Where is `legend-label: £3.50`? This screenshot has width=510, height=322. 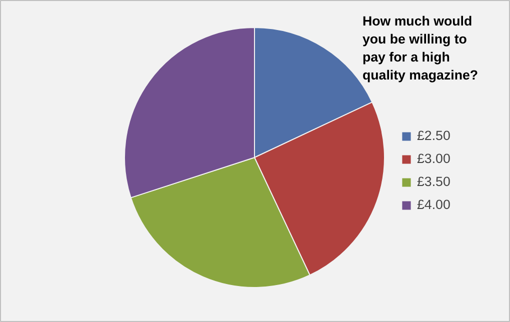 legend-label: £3.50 is located at coordinates (433, 181).